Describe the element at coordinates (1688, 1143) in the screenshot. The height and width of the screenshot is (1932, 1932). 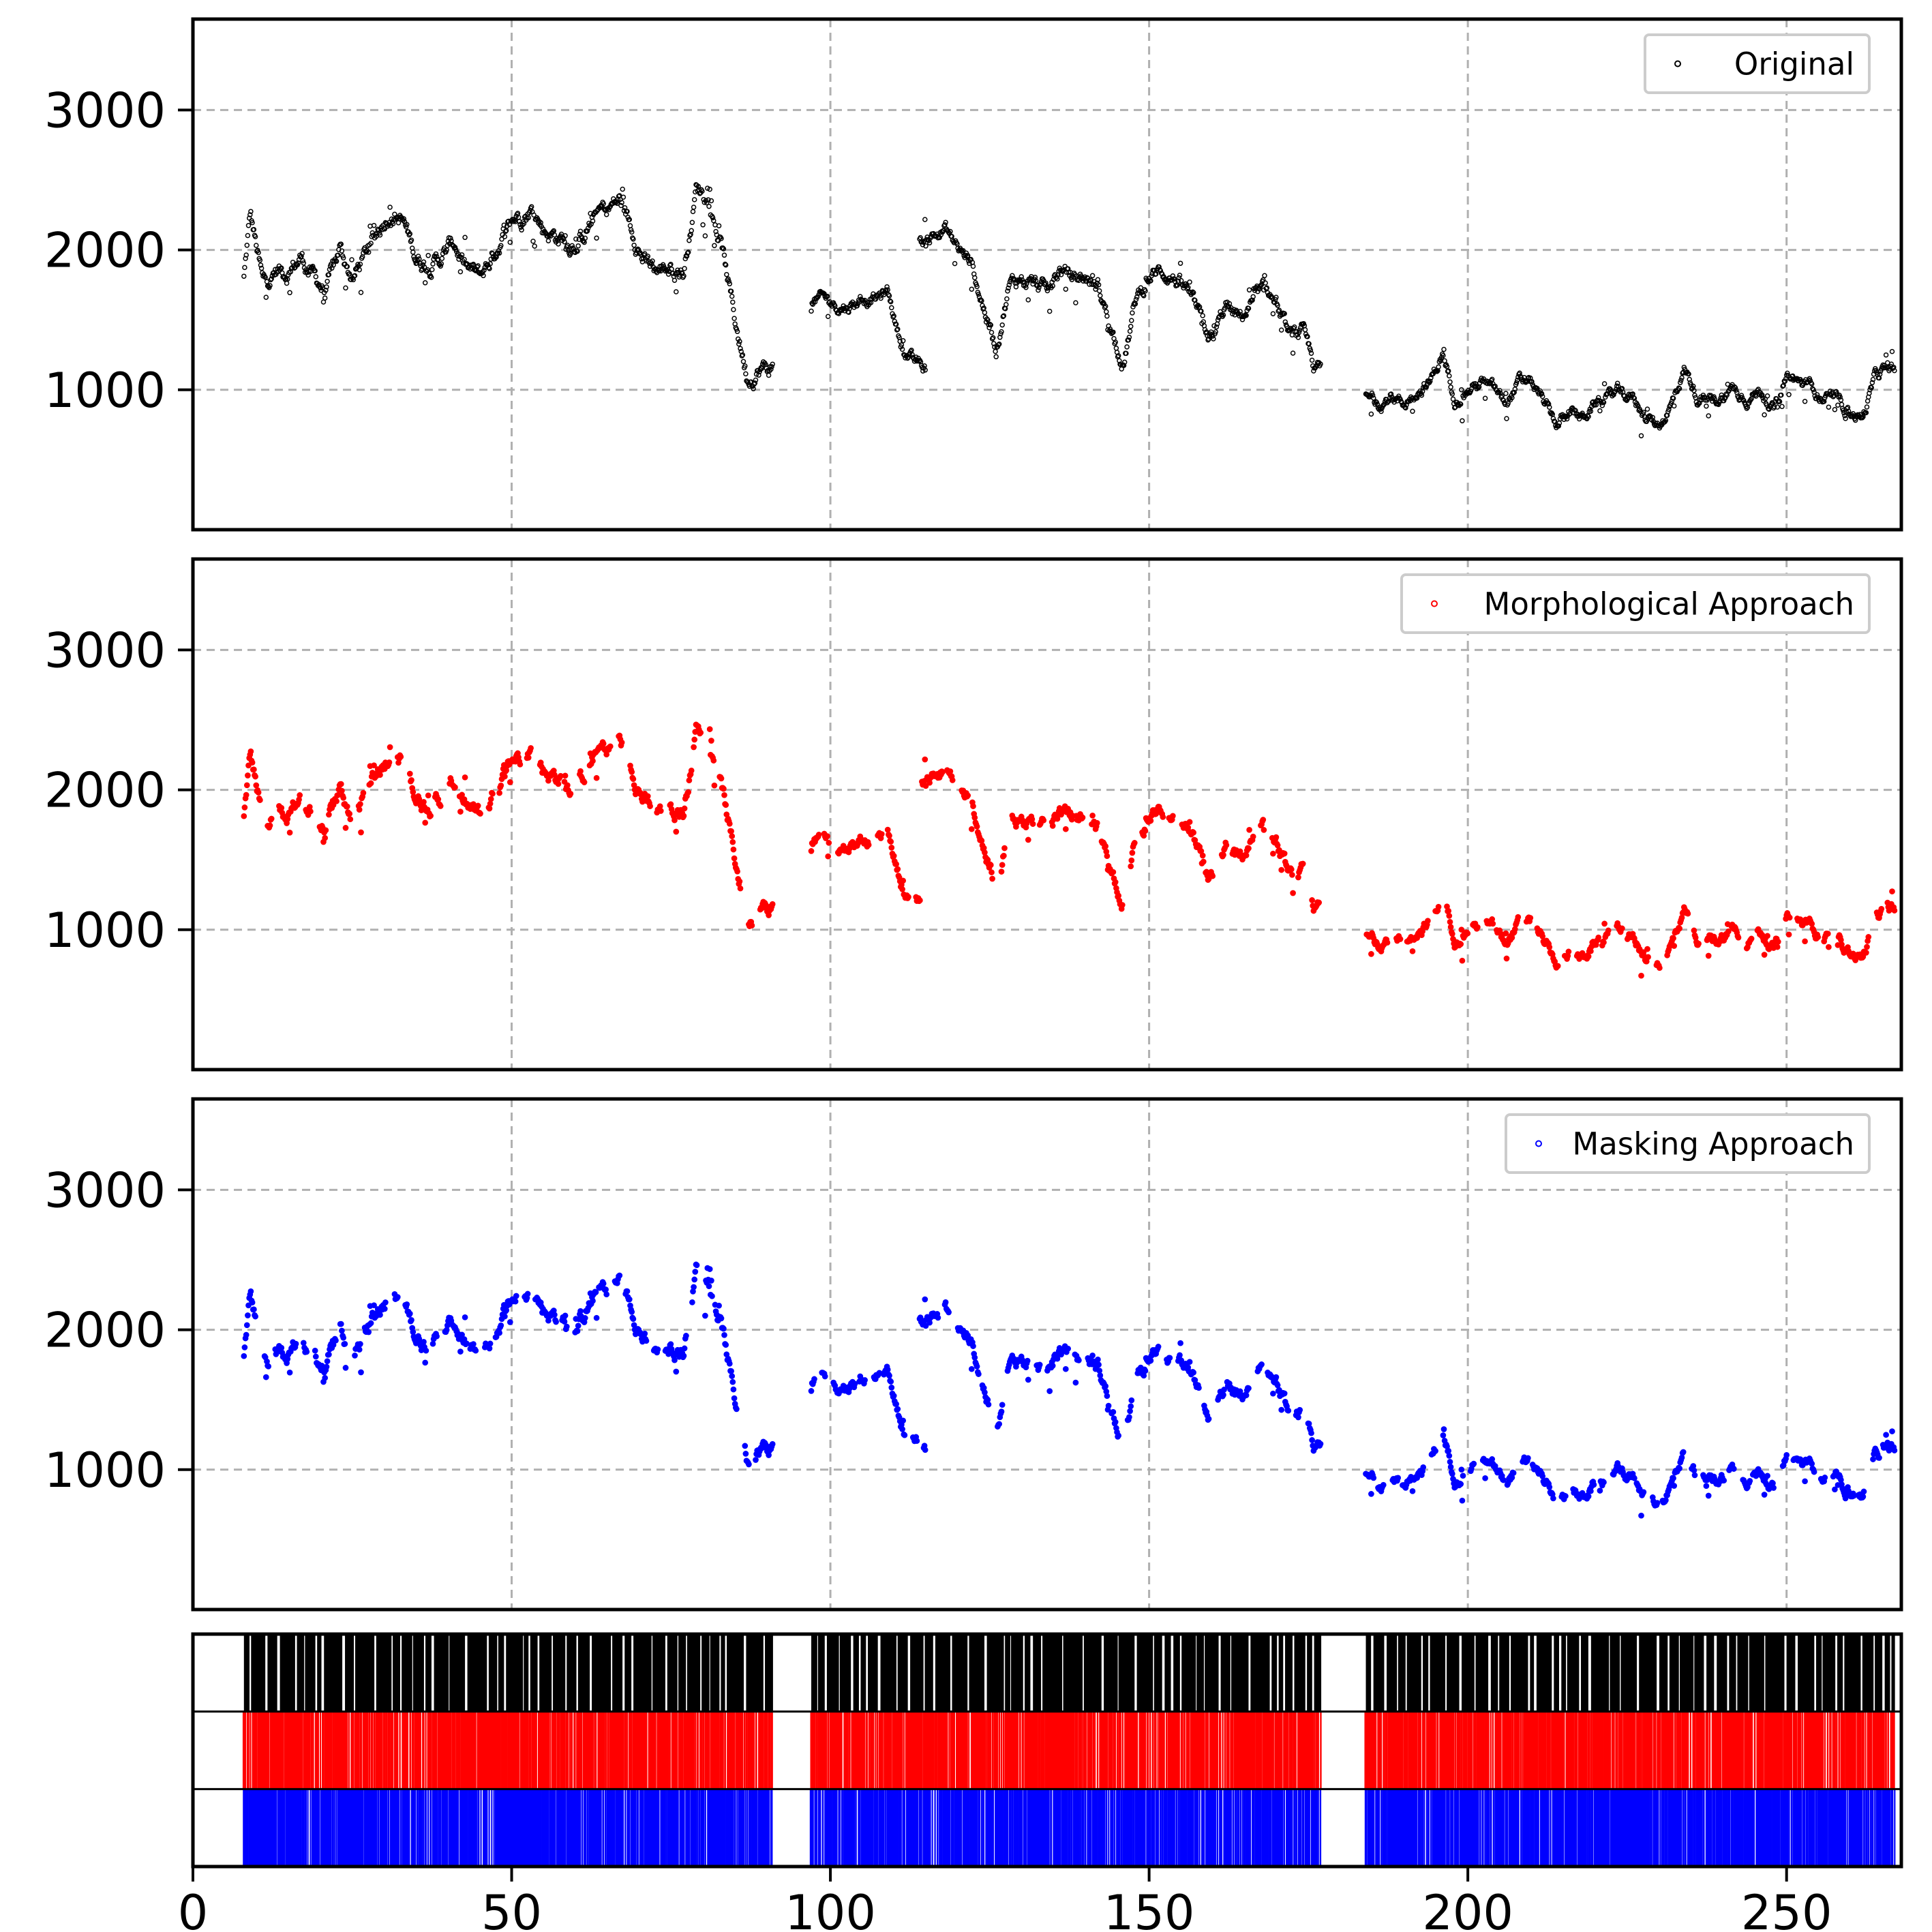
I see `legend-masking: Masking Approach` at that location.